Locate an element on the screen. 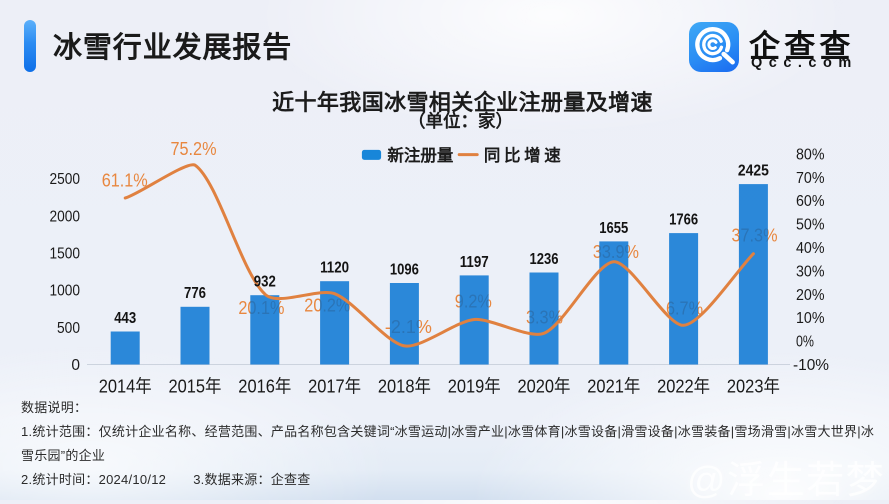  svg-text: 2014年 is located at coordinates (125, 387).